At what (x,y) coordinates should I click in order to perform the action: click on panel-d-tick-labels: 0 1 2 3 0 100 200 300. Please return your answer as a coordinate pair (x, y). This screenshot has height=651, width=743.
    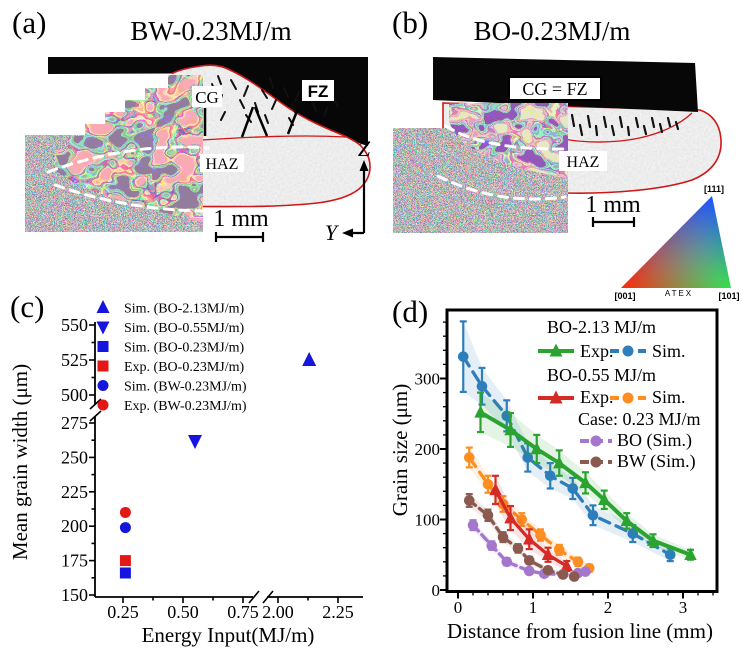
    Looking at the image, I should click on (551, 494).